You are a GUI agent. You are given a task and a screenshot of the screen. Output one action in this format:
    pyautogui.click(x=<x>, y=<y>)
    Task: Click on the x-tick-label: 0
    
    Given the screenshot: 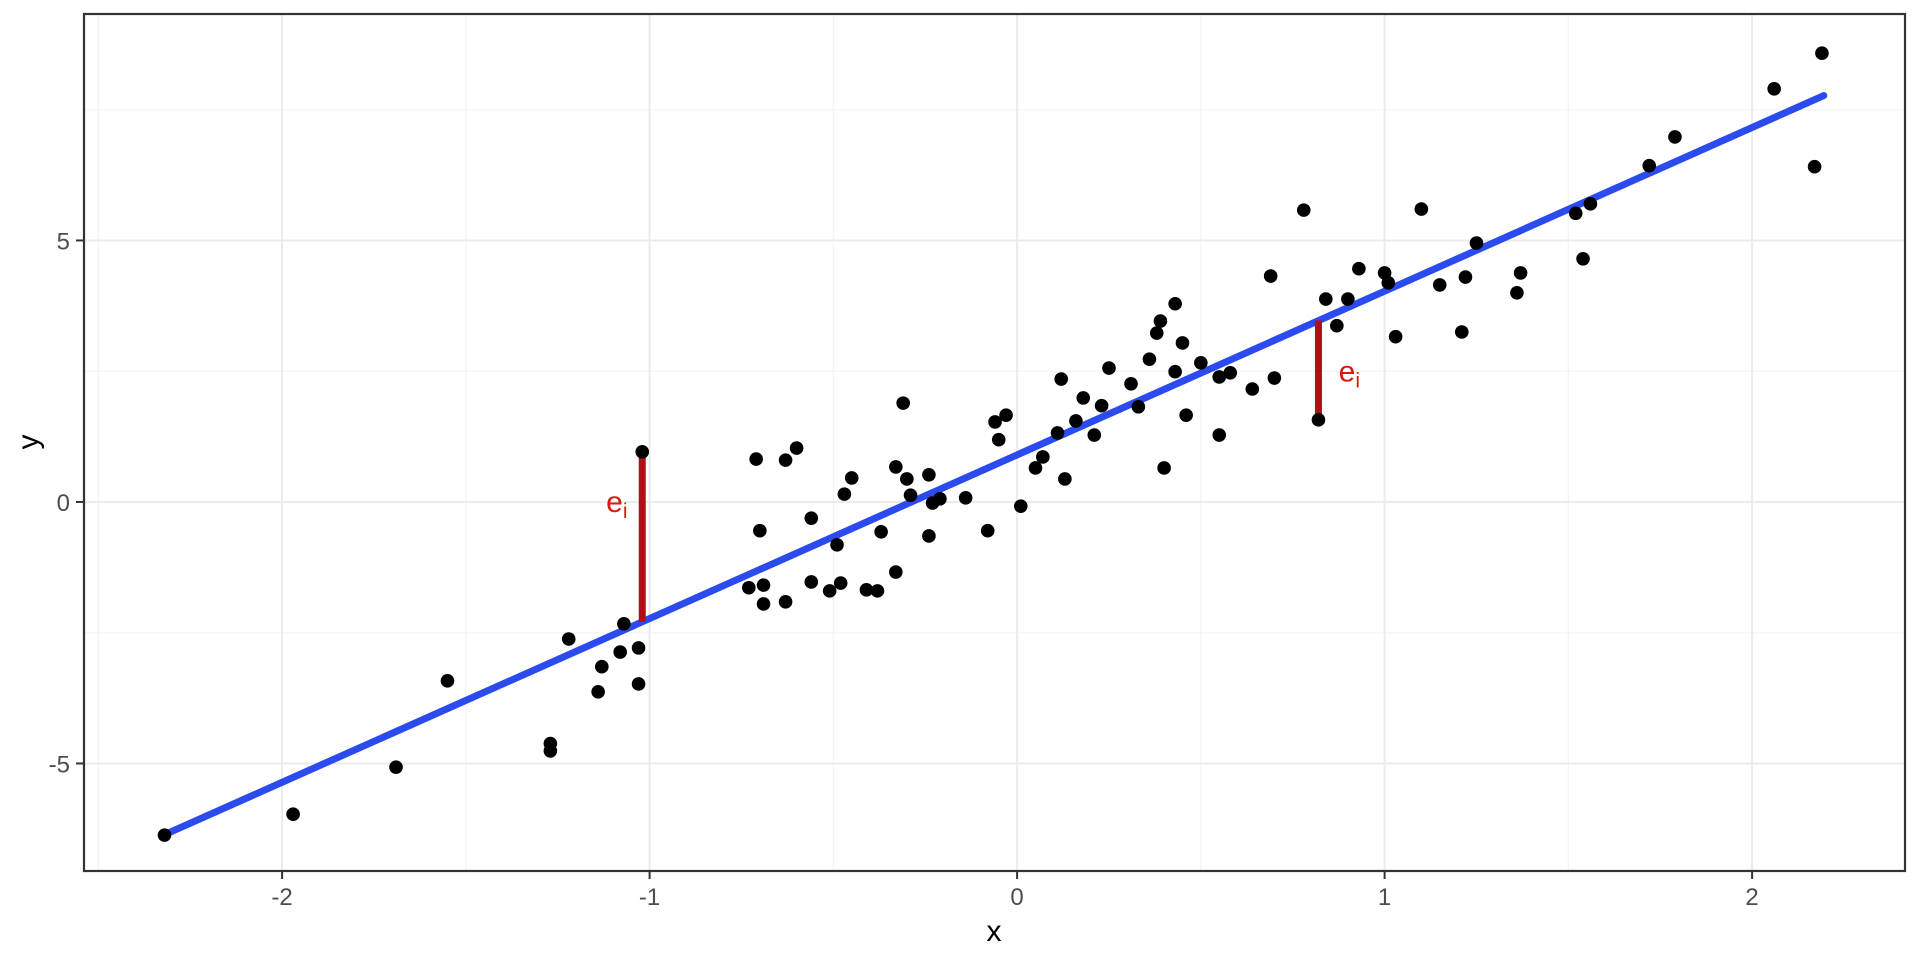 What is the action you would take?
    pyautogui.click(x=1016, y=897)
    